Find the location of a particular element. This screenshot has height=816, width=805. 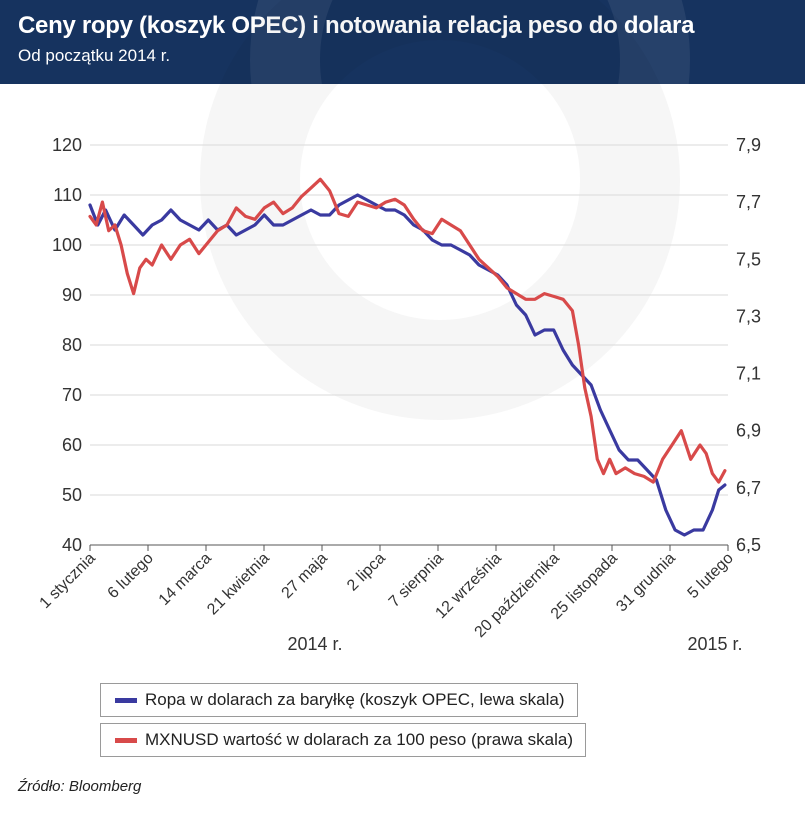

right-tick-label: 7,1 is located at coordinates (748, 374).